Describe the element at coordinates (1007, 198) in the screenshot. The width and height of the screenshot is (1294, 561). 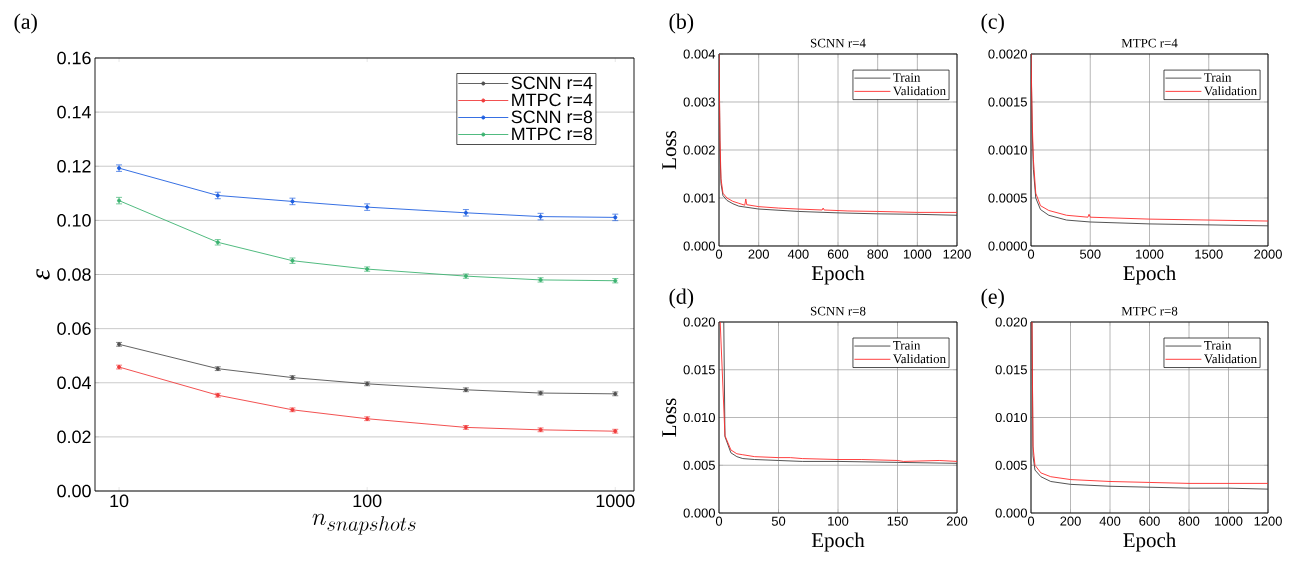
I see `y-tick-label: 0.0005` at that location.